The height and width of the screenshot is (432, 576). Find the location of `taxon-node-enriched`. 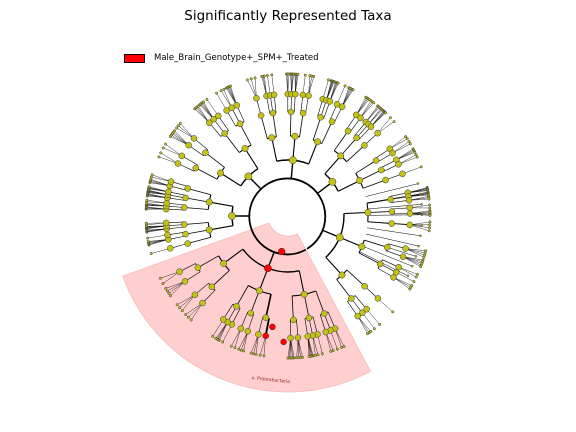

taxon-node-enriched is located at coordinates (283, 342).